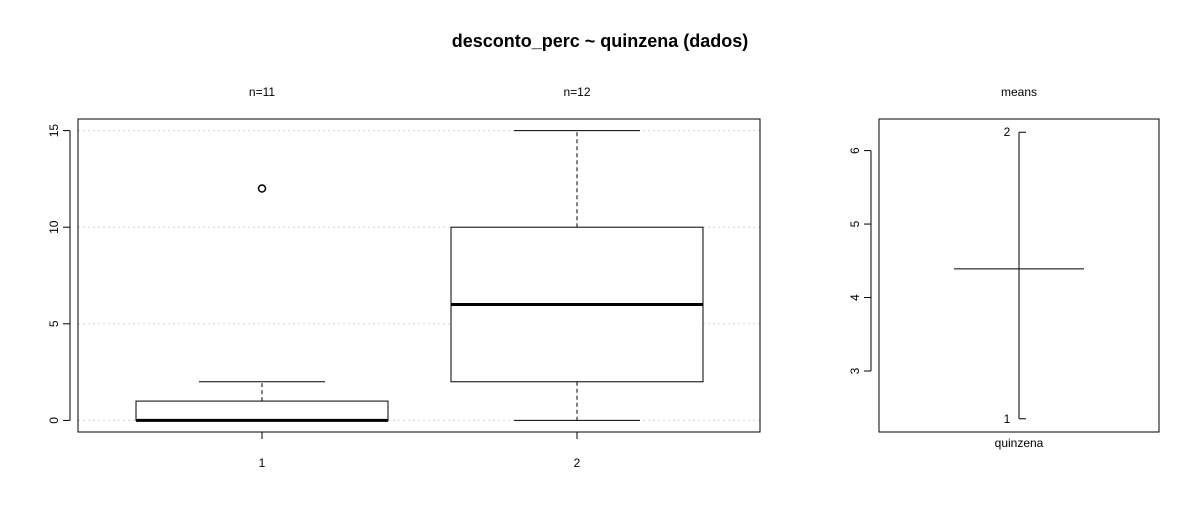 The height and width of the screenshot is (530, 1200). I want to click on group-count-label: n=11, so click(262, 92).